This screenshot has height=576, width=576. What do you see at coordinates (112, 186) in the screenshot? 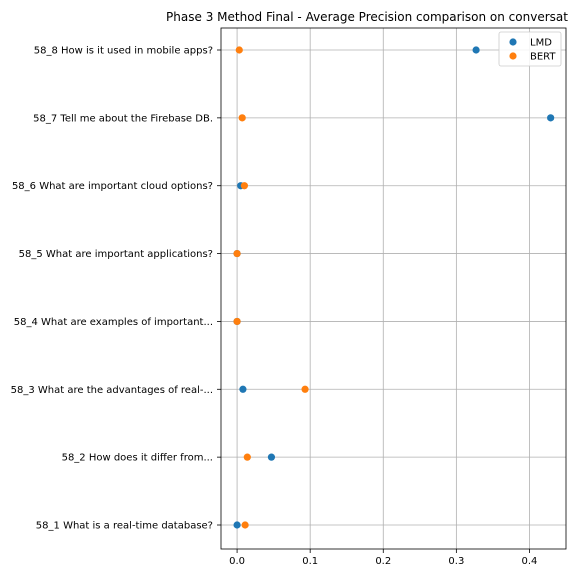
I see `y-tick-label: 58_6 What are important cloud options?` at bounding box center [112, 186].